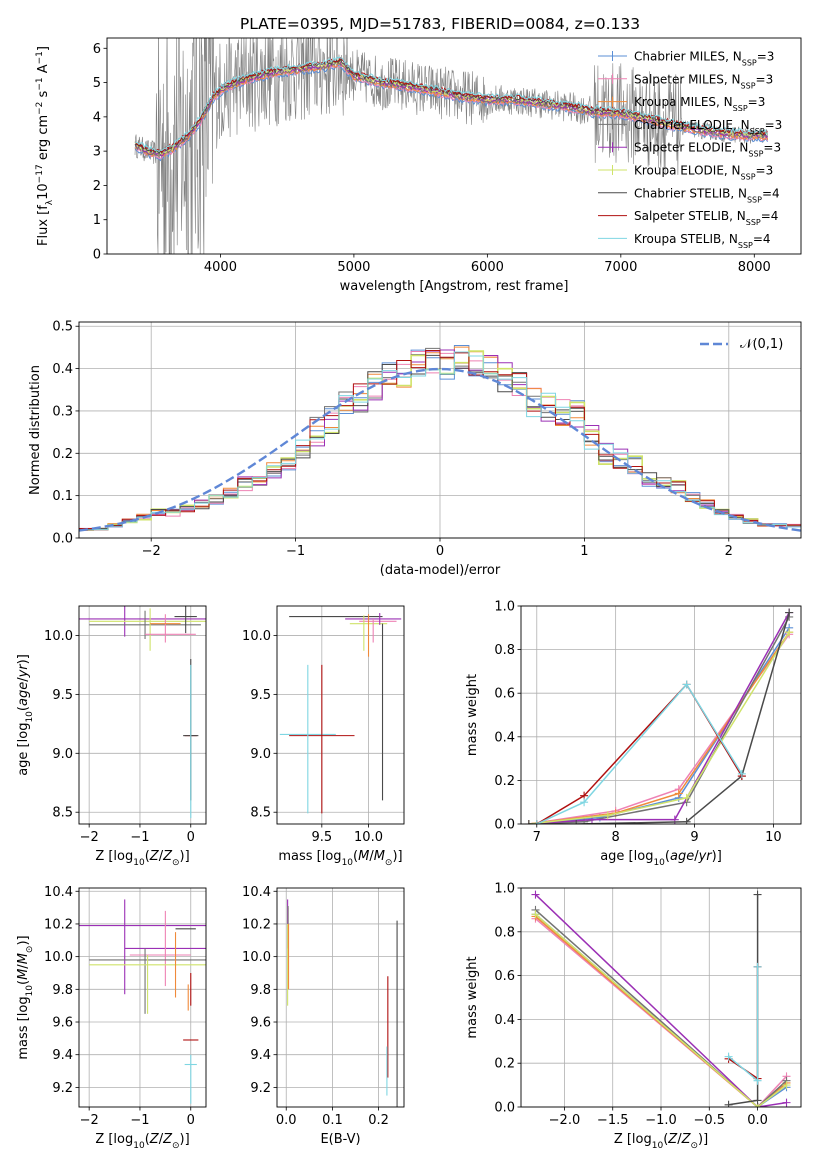 This screenshot has width=819, height=1170. Describe the element at coordinates (703, 173) in the screenshot. I see `legend-label: Kroupa ELODIE, NSSP=3` at that location.